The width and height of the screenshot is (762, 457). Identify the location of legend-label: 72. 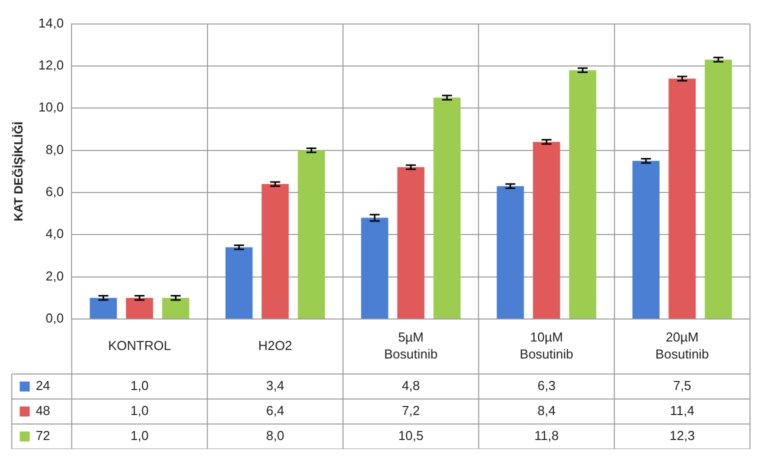
(43, 436).